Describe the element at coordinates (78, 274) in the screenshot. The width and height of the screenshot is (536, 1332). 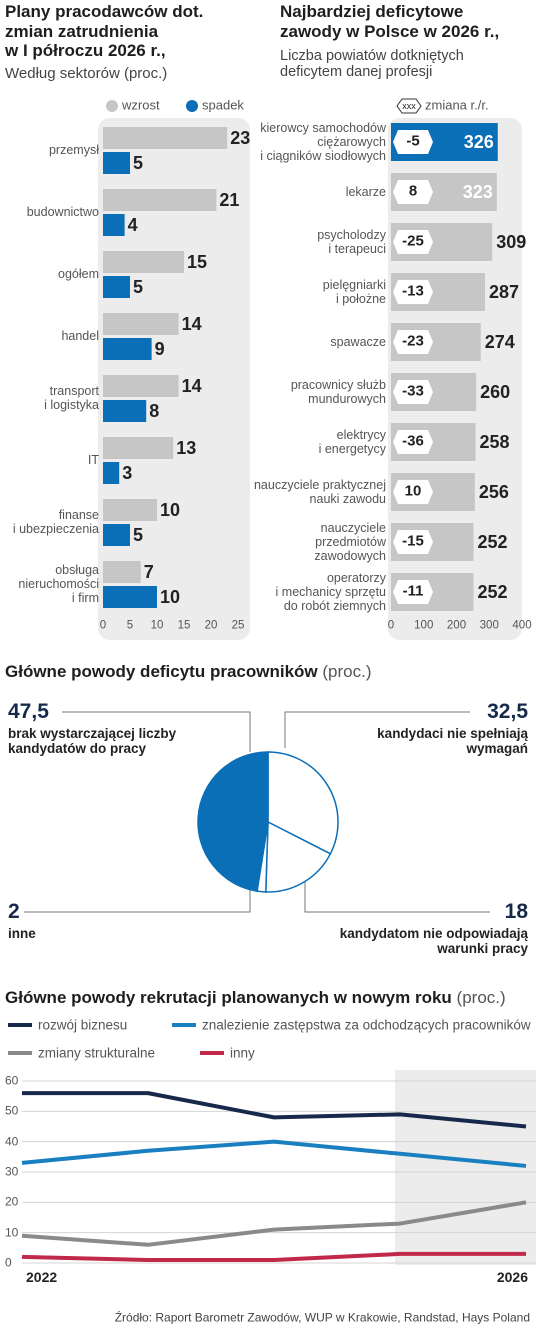
I see `category-label: ogółem` at that location.